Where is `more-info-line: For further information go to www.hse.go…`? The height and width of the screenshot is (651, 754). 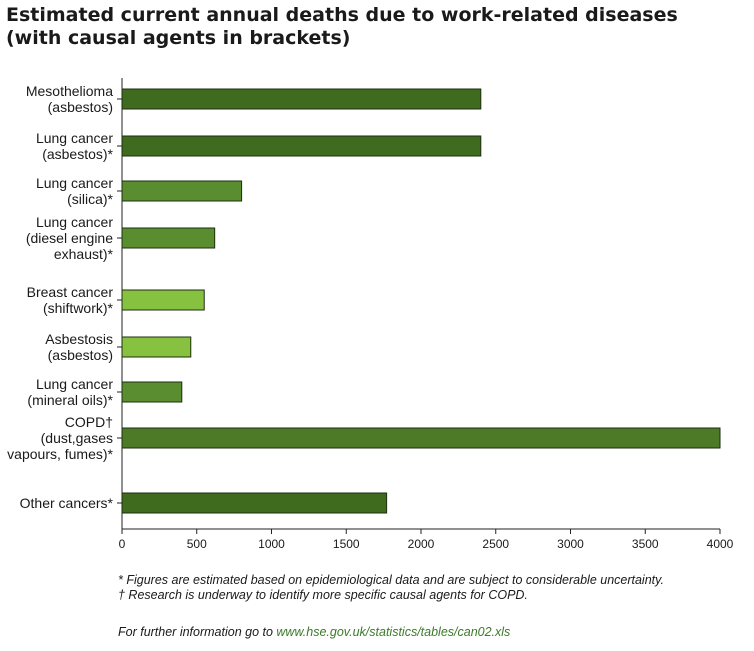 more-info-line: For further information go to www.hse.go… is located at coordinates (314, 632).